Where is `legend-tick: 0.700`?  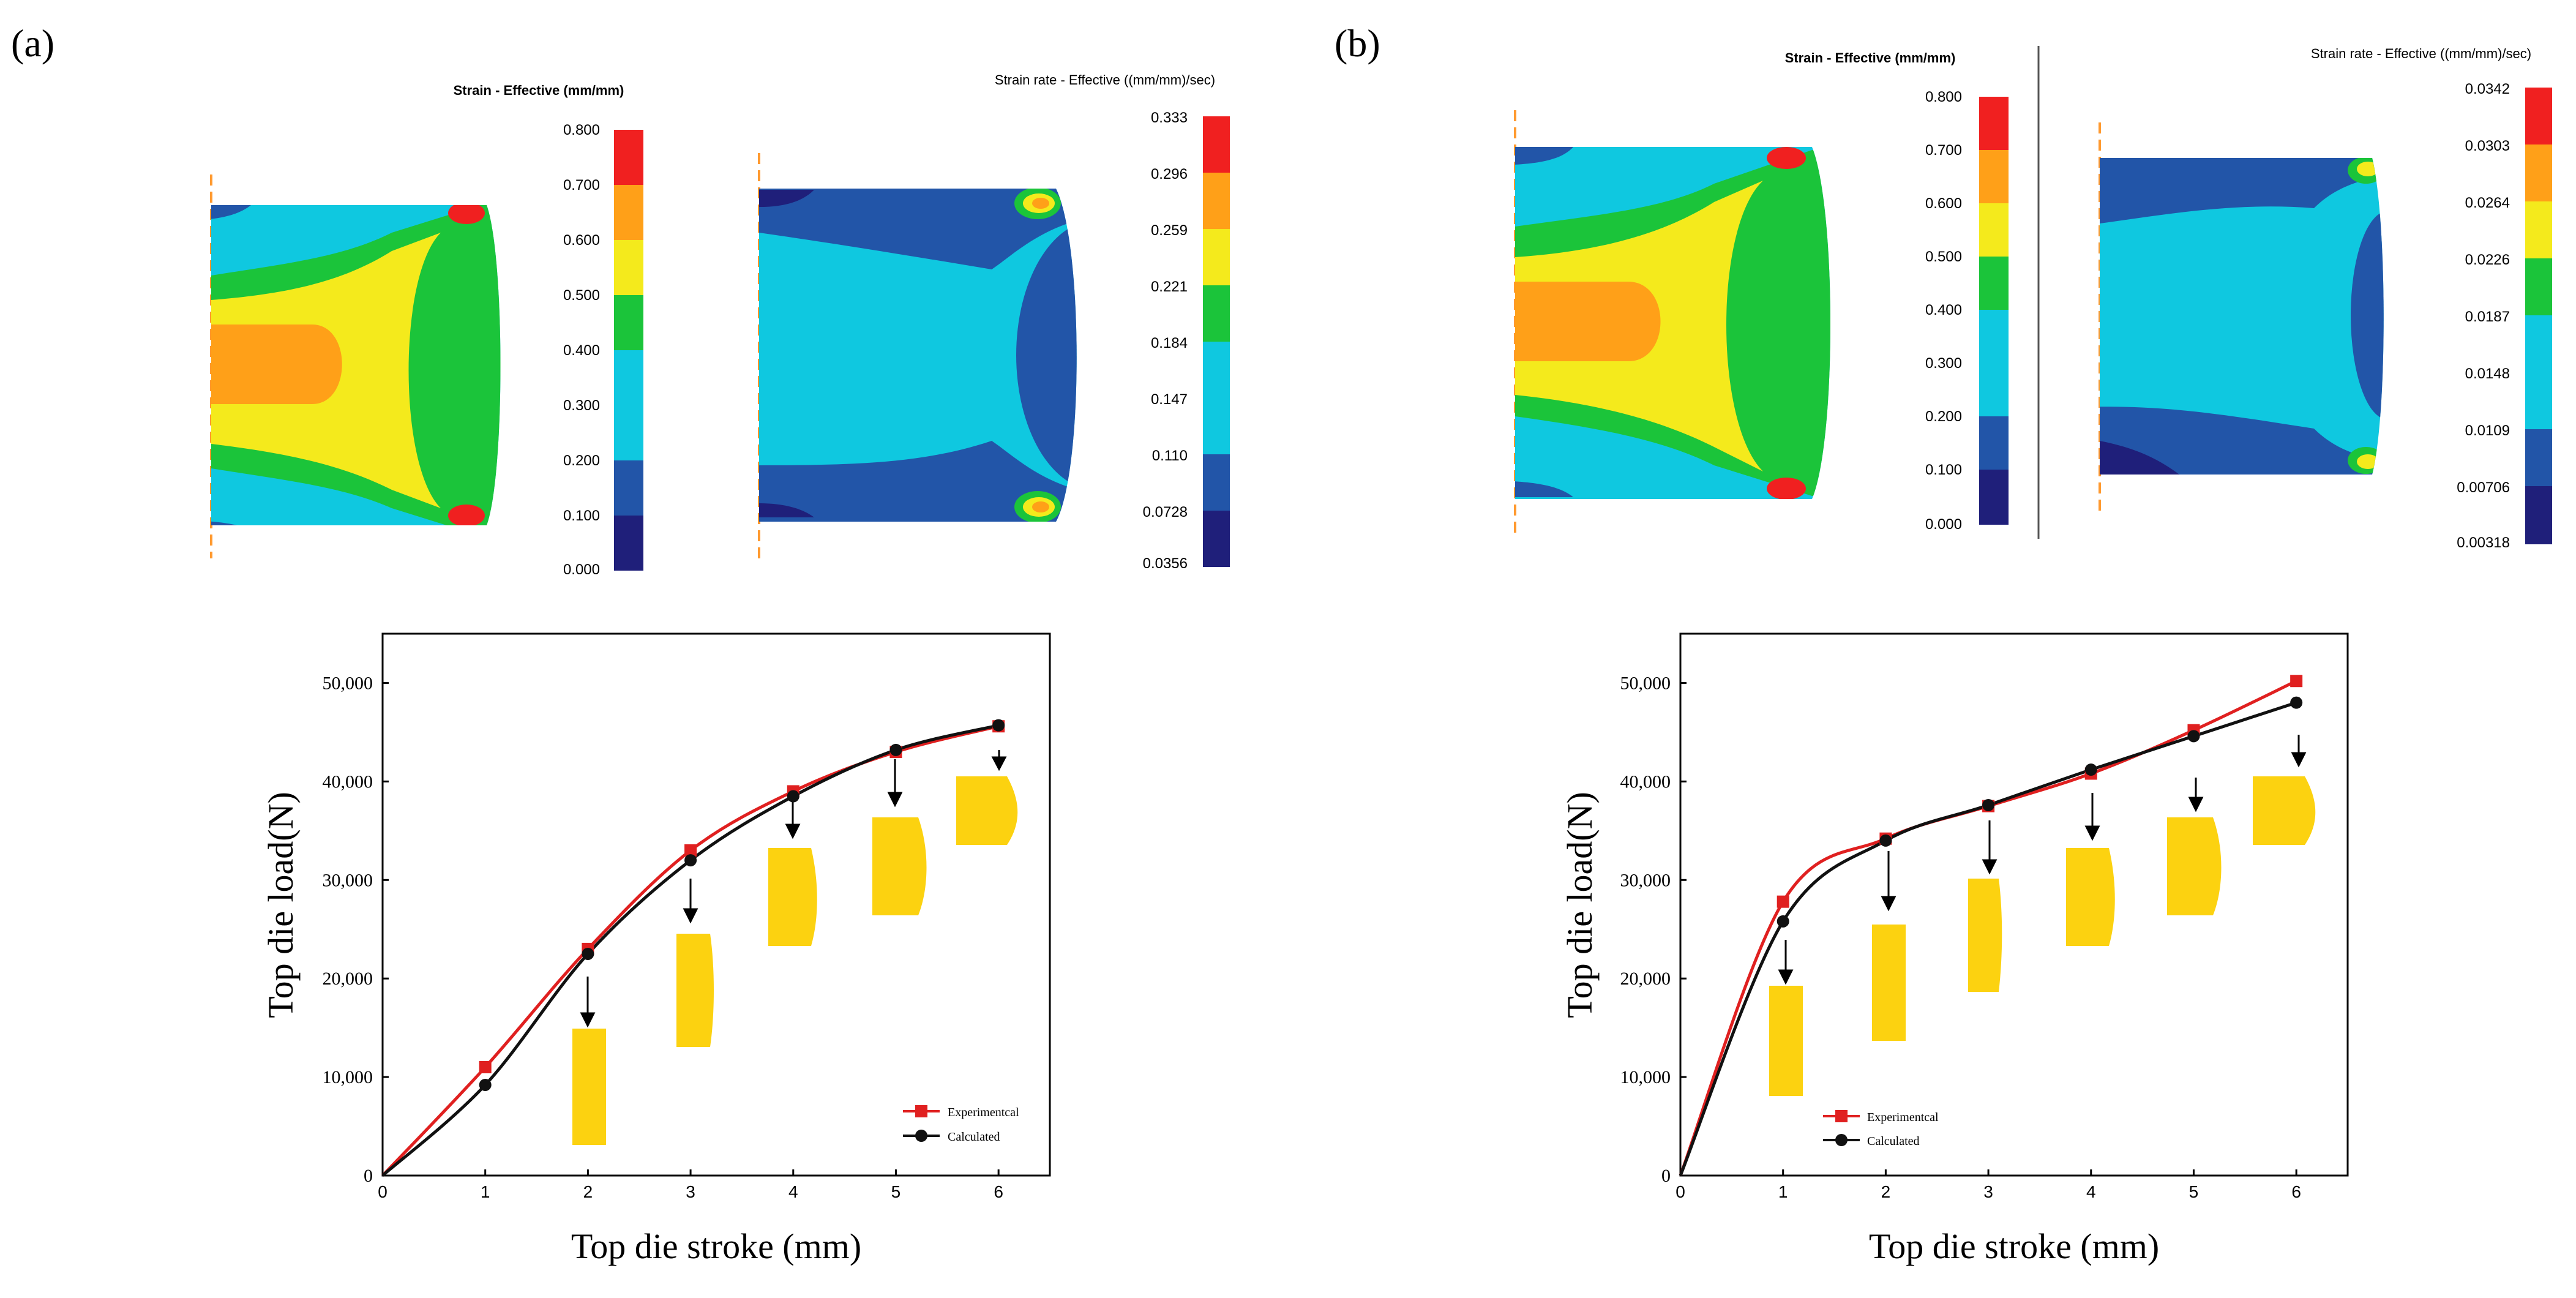 legend-tick: 0.700 is located at coordinates (1944, 150).